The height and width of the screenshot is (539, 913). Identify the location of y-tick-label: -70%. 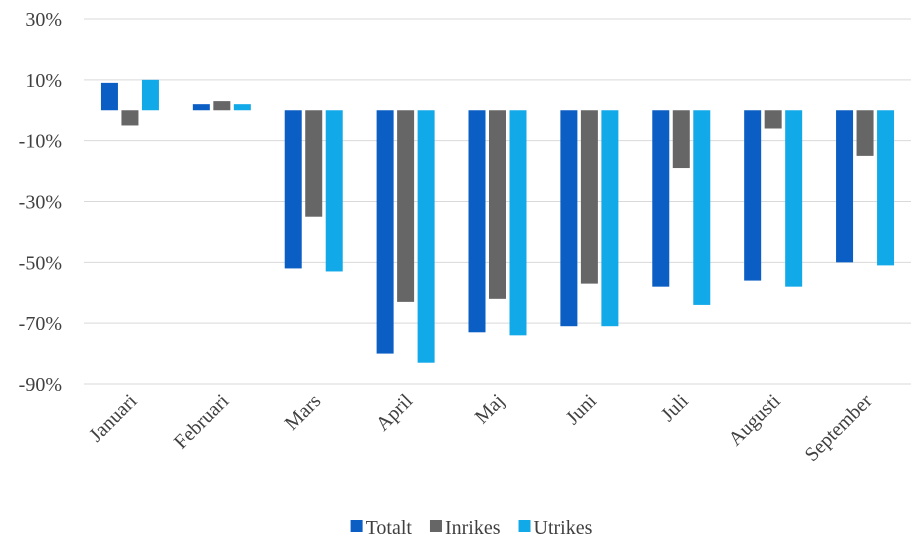
(40, 324).